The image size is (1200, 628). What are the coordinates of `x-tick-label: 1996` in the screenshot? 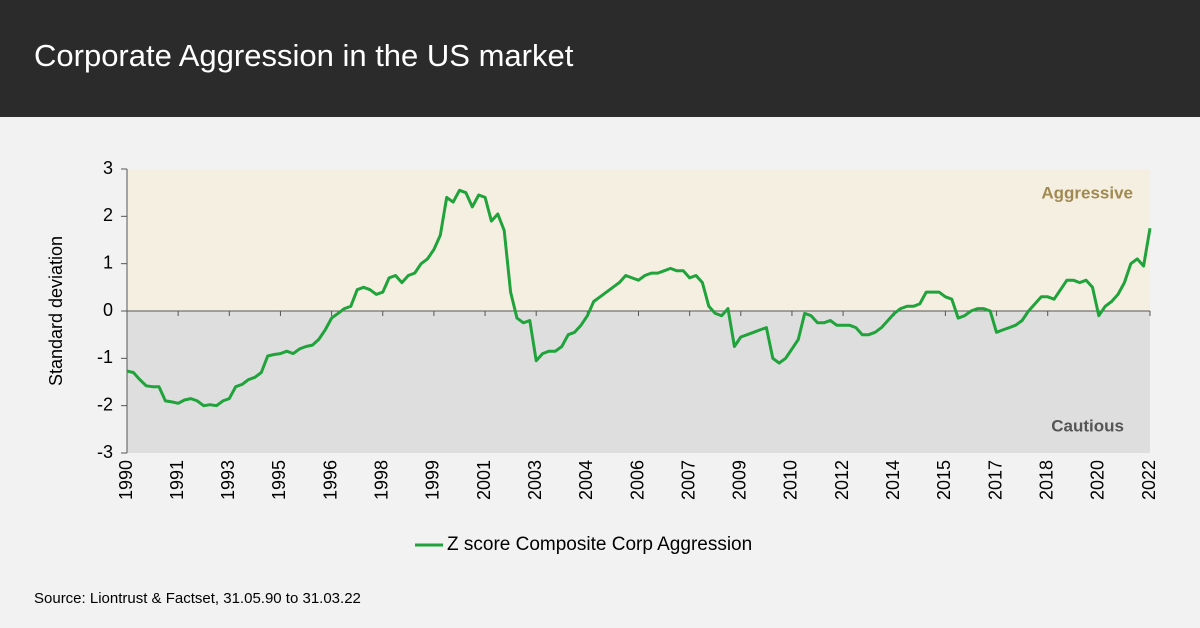 It's located at (330, 480).